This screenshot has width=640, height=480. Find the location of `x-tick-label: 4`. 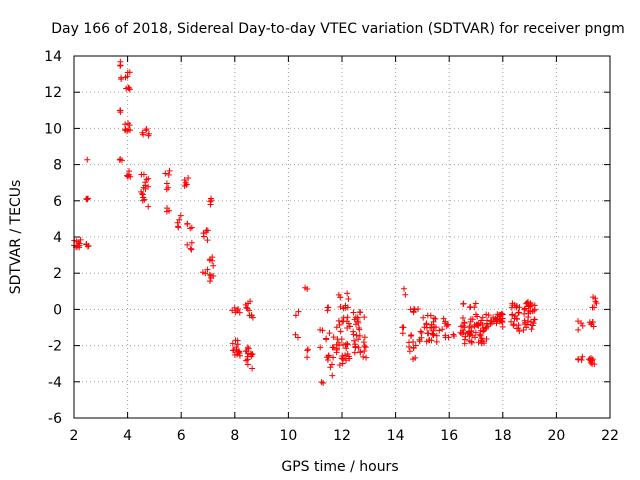

x-tick-label: 4 is located at coordinates (127, 436).